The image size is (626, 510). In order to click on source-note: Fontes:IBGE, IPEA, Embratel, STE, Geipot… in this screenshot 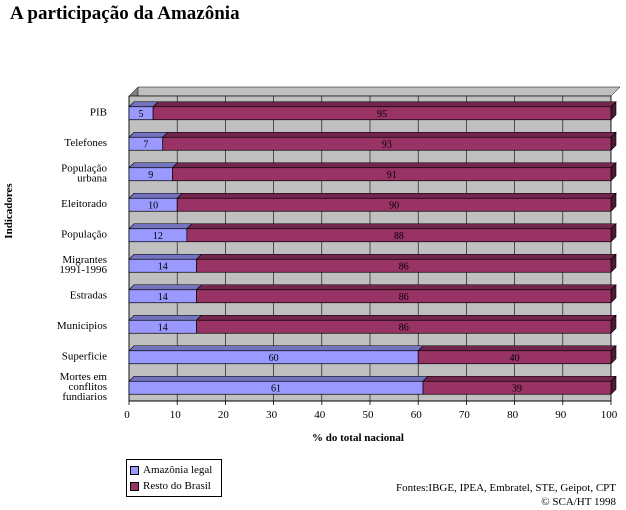, I will do `click(506, 495)`.